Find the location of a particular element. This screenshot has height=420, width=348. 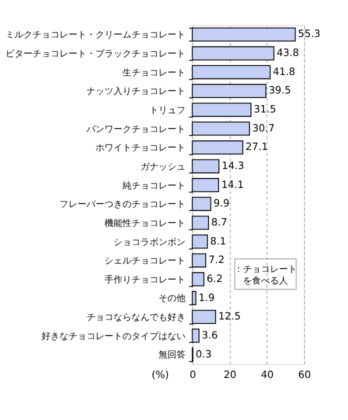

y-tick-label: 純チョコレート is located at coordinates (154, 186).